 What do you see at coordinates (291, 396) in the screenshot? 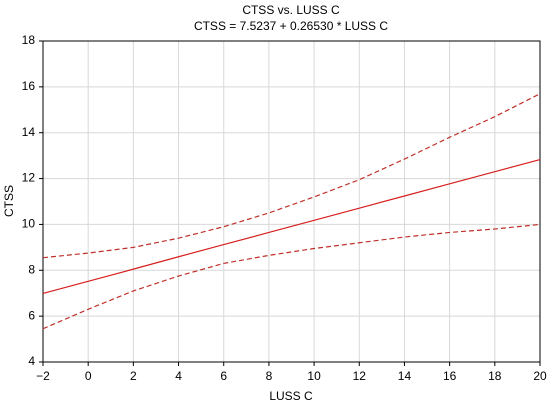
I see `x-axis-label: LUSS C` at bounding box center [291, 396].